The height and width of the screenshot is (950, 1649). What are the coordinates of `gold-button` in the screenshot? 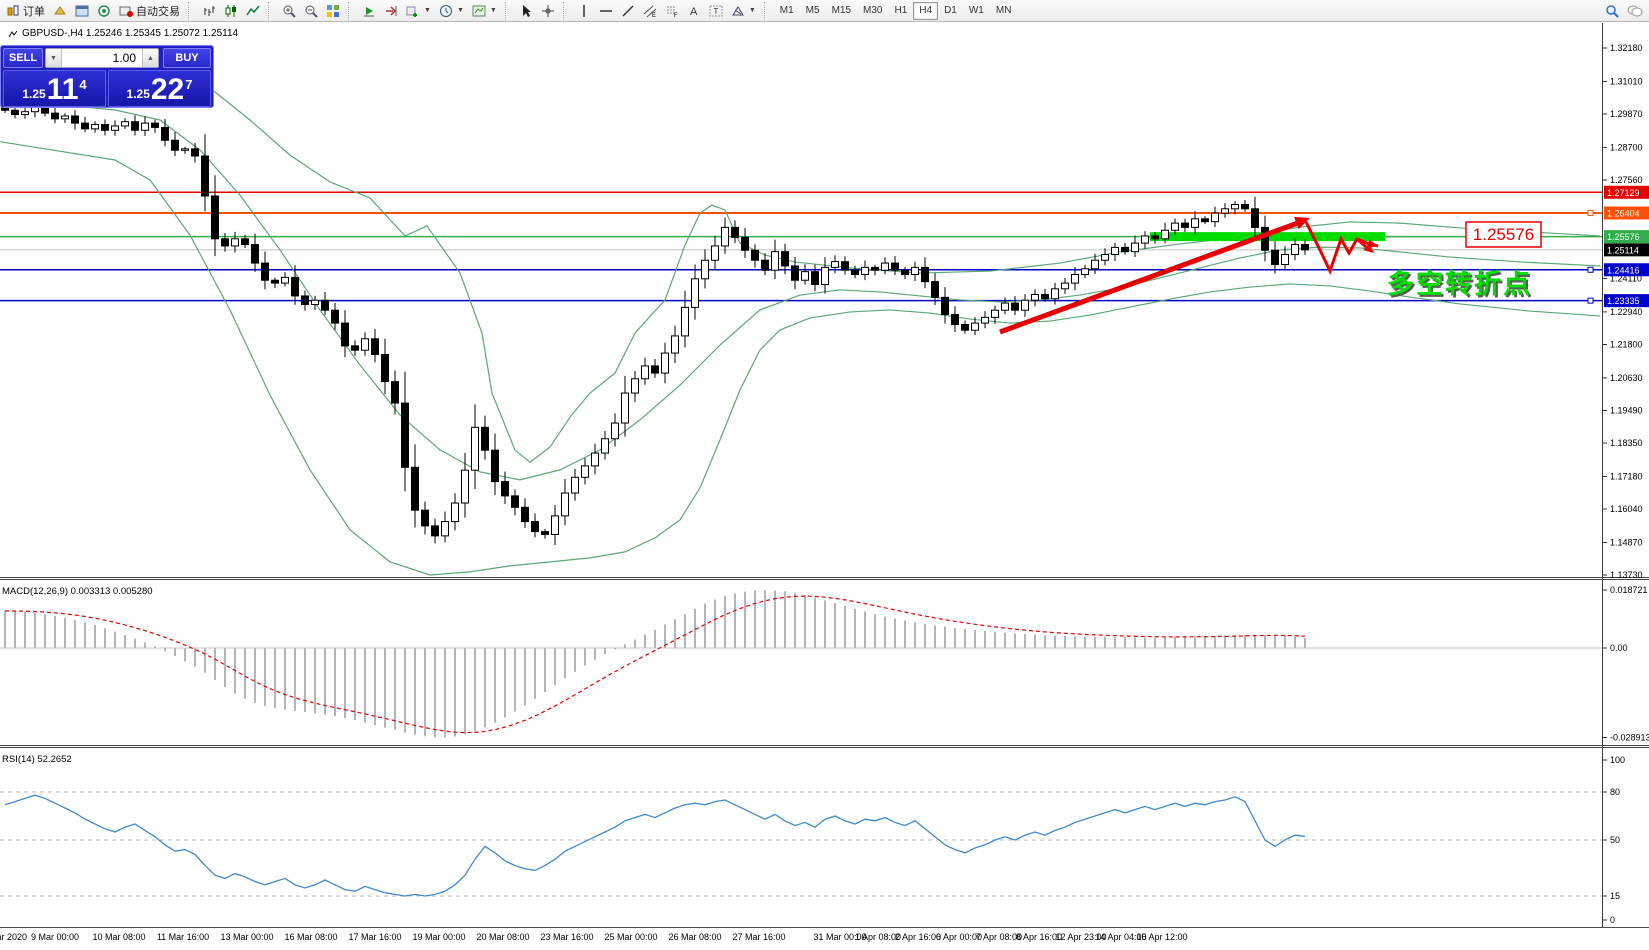 It's located at (60, 11).